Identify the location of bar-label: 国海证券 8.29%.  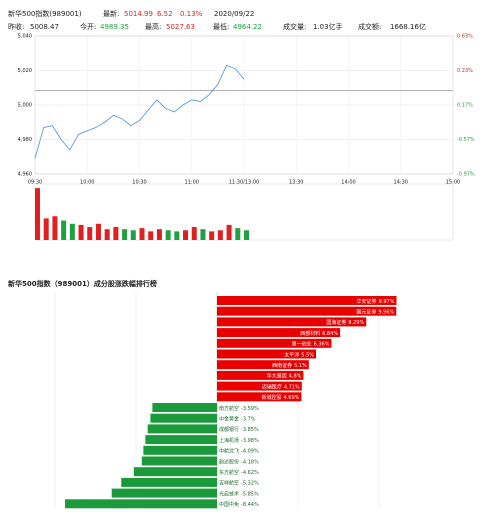
(345, 322).